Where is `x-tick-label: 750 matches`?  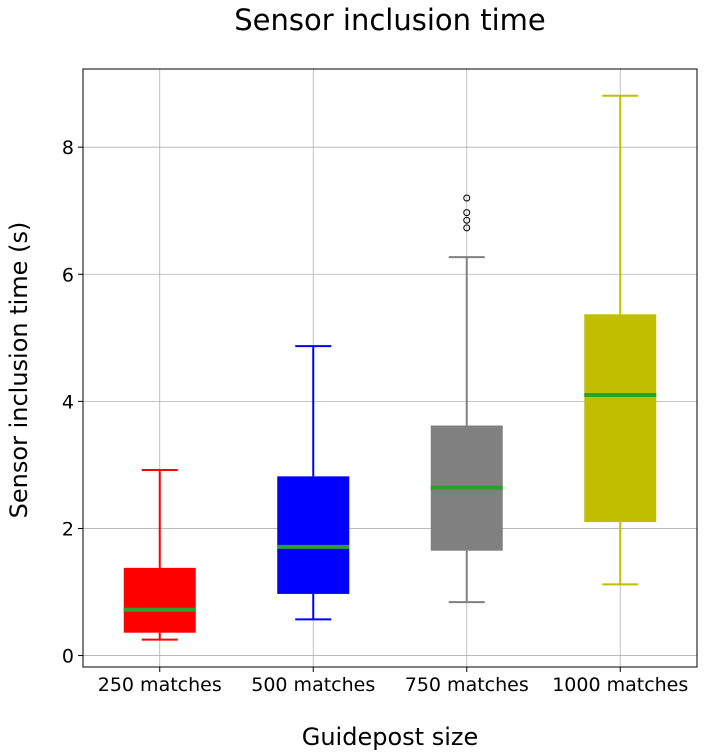
x-tick-label: 750 matches is located at coordinates (467, 685).